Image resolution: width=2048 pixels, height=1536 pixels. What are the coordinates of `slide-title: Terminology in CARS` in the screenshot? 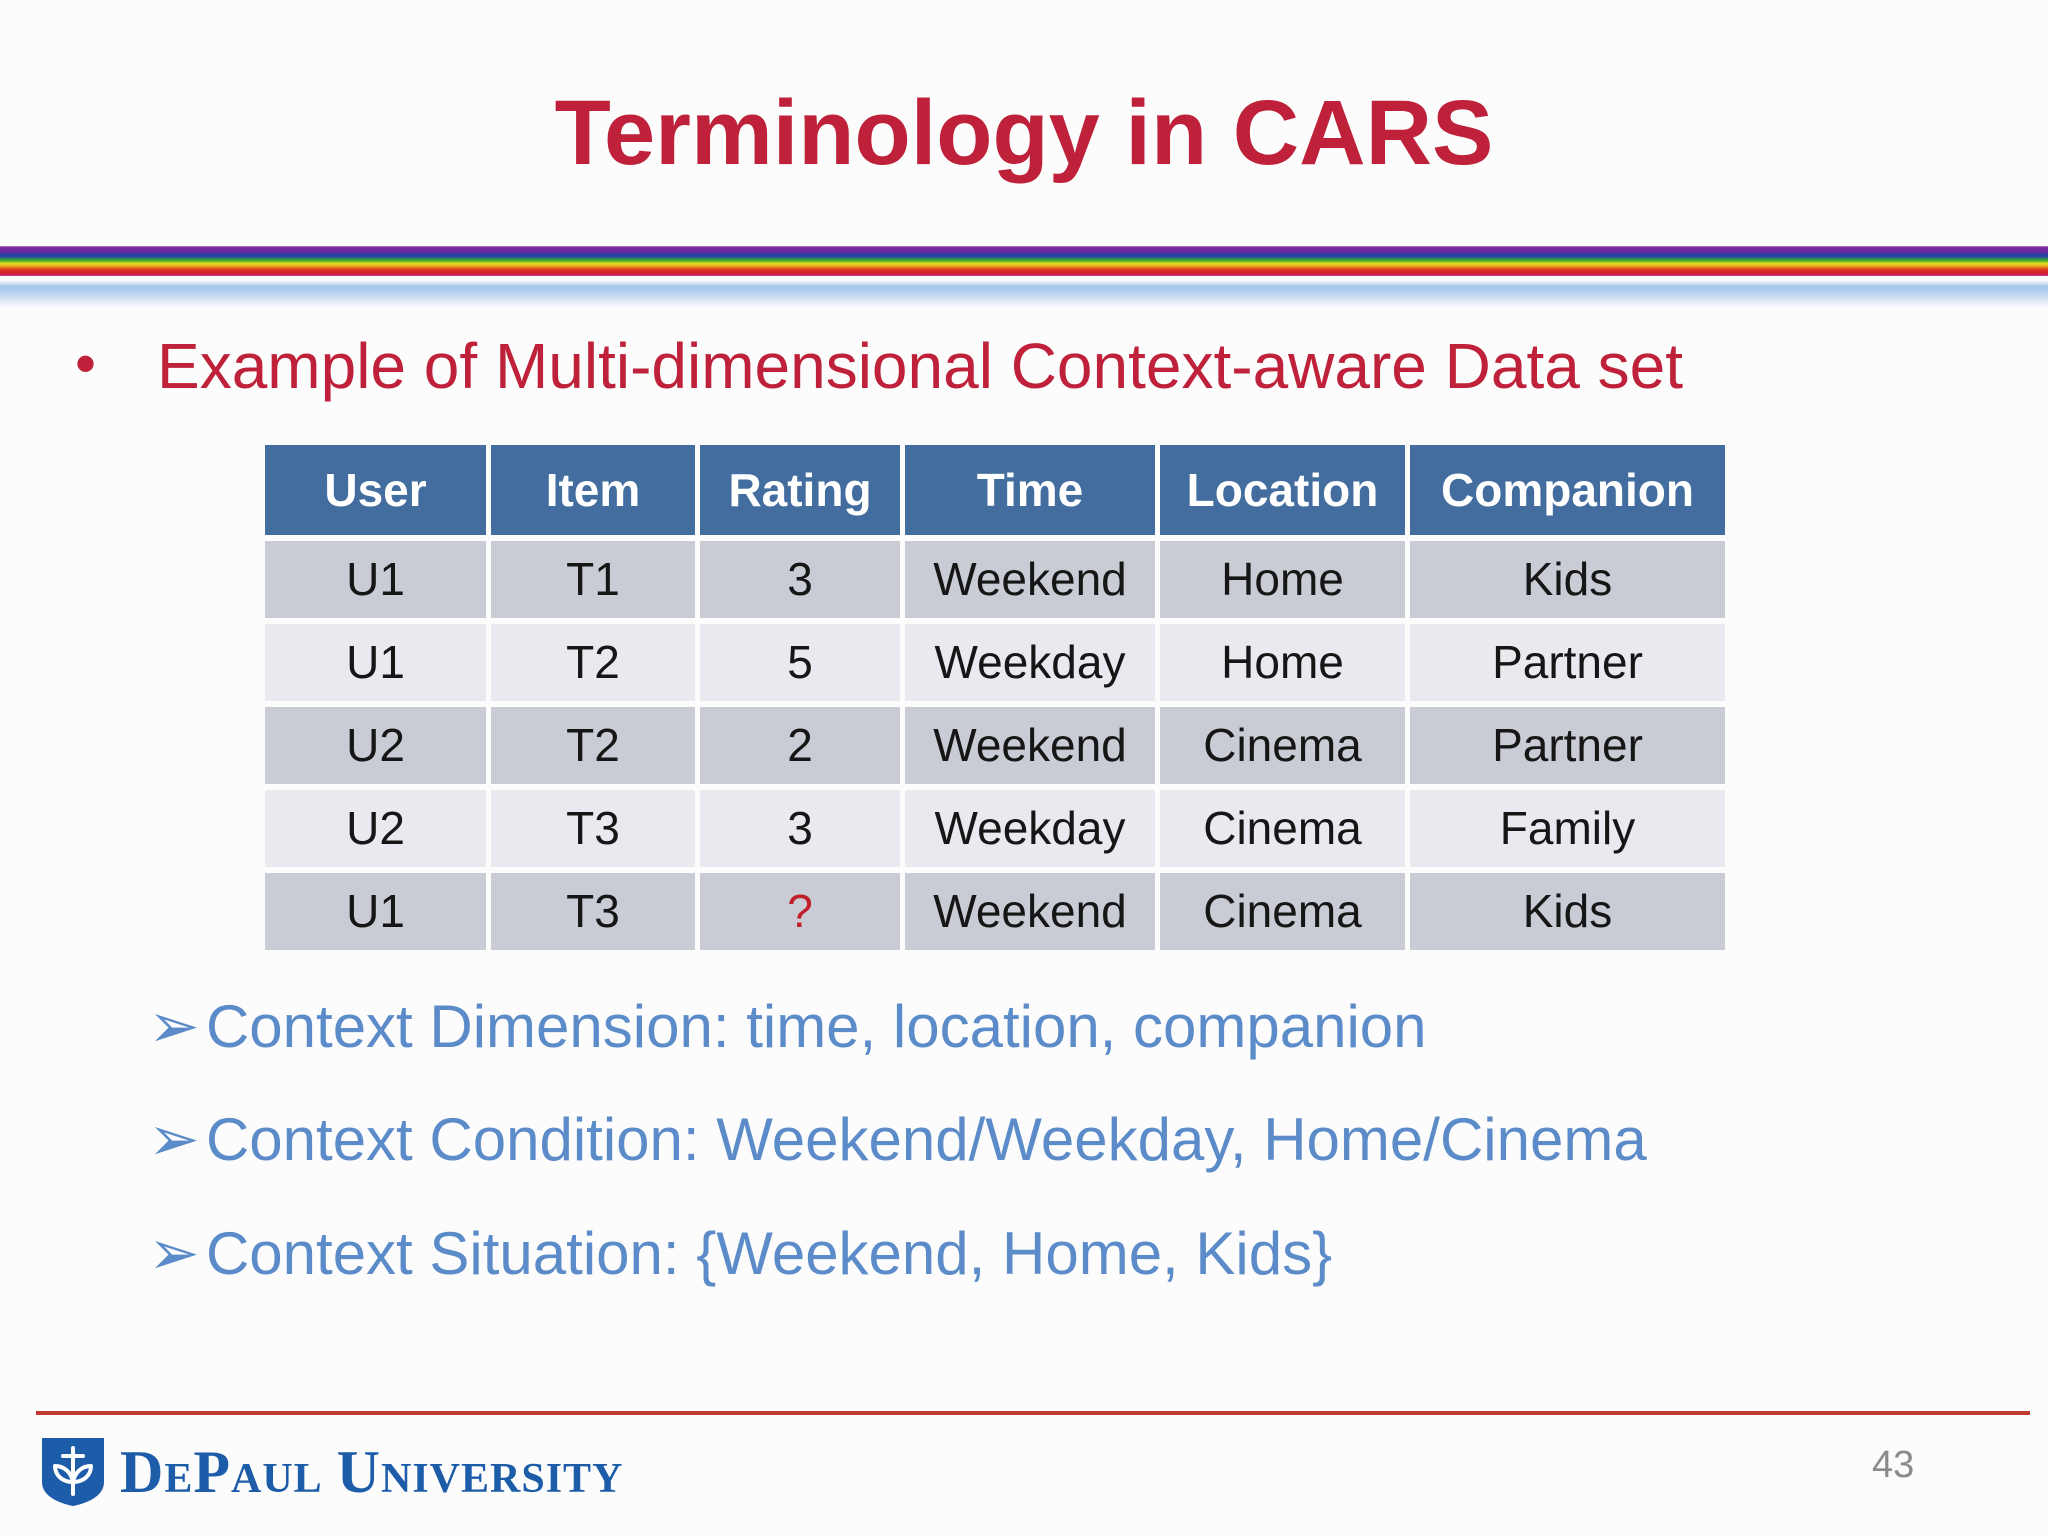 It's located at (1024, 133).